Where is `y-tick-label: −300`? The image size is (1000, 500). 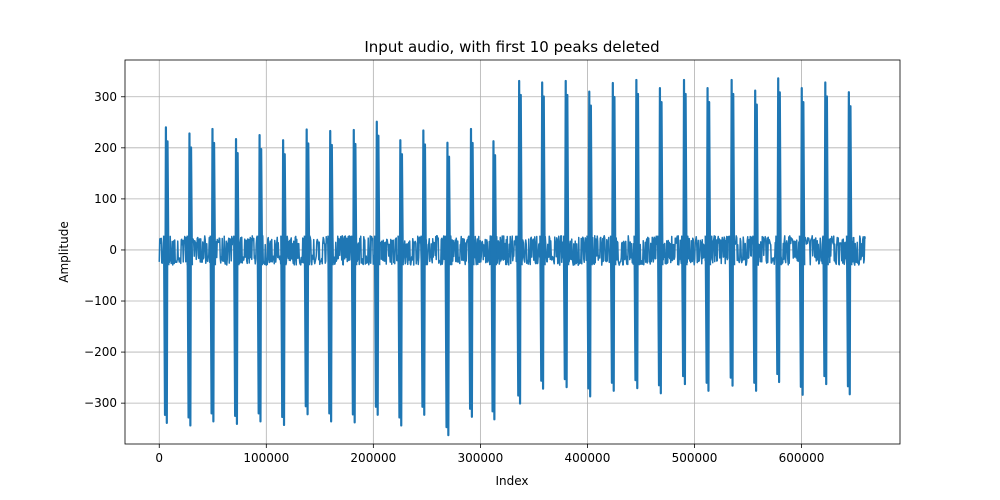 y-tick-label: −300 is located at coordinates (100, 403).